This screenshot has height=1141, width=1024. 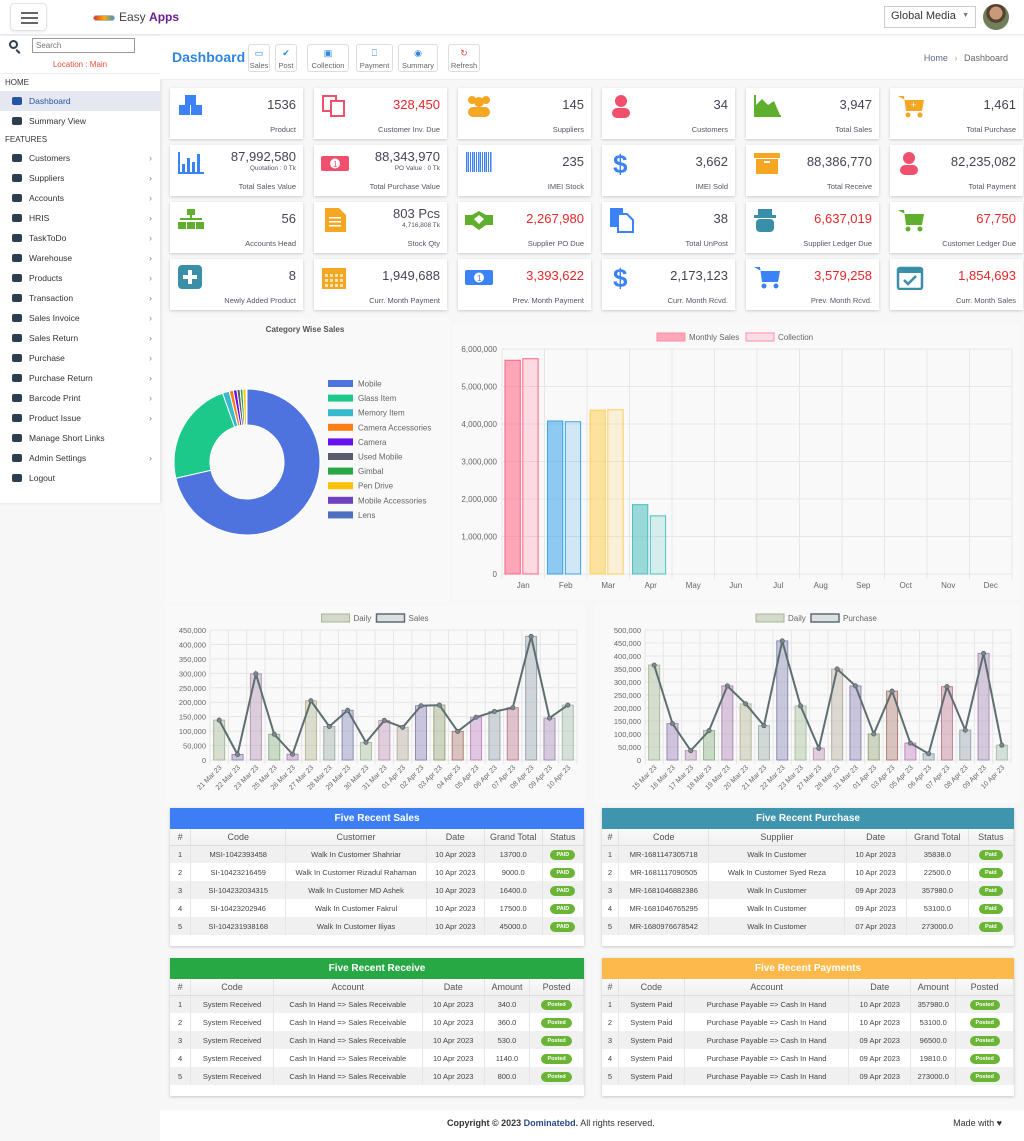 I want to click on stat-card-stock-qty: 803 Pcs 4,716,808 Tk Stock Qty, so click(x=380, y=227).